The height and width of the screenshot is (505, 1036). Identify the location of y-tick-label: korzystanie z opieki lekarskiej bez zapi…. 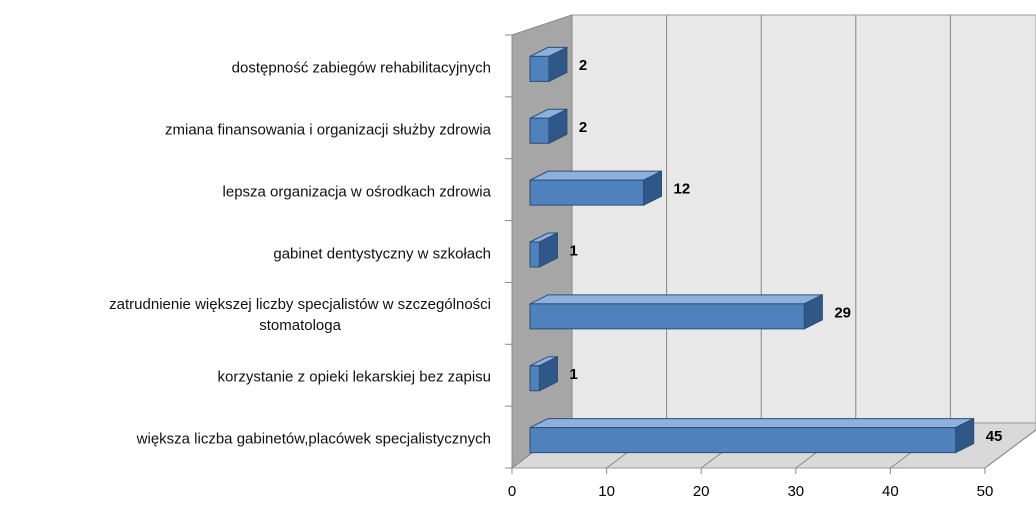
(354, 377).